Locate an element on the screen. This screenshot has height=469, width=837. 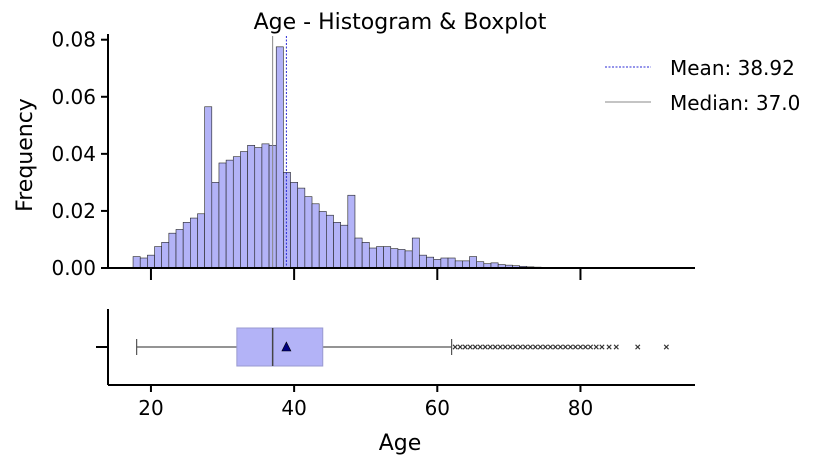
chart-title: Age - Histogram & Boxplot is located at coordinates (400, 22).